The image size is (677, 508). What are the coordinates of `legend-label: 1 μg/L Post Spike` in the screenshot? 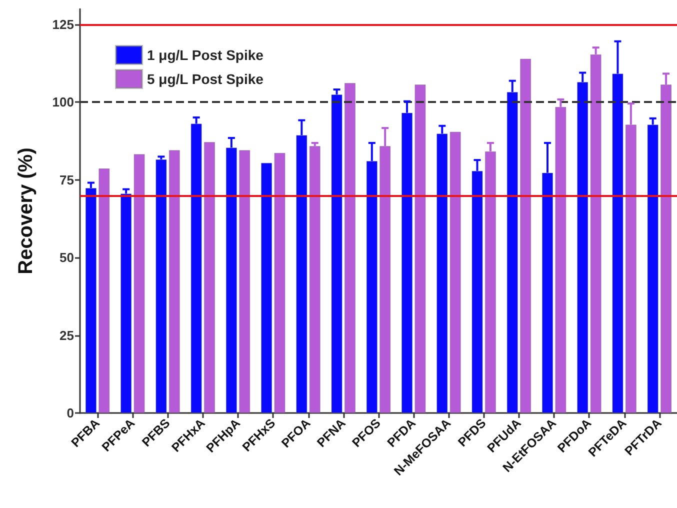 It's located at (205, 55).